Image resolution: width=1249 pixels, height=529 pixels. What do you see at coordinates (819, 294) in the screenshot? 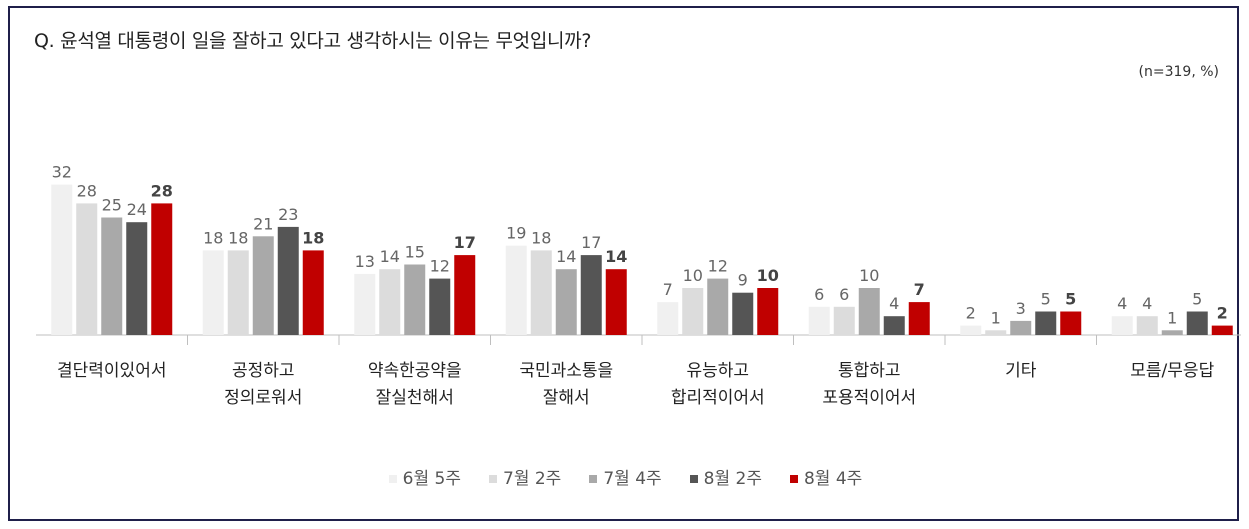
I see `data-label: 6` at bounding box center [819, 294].